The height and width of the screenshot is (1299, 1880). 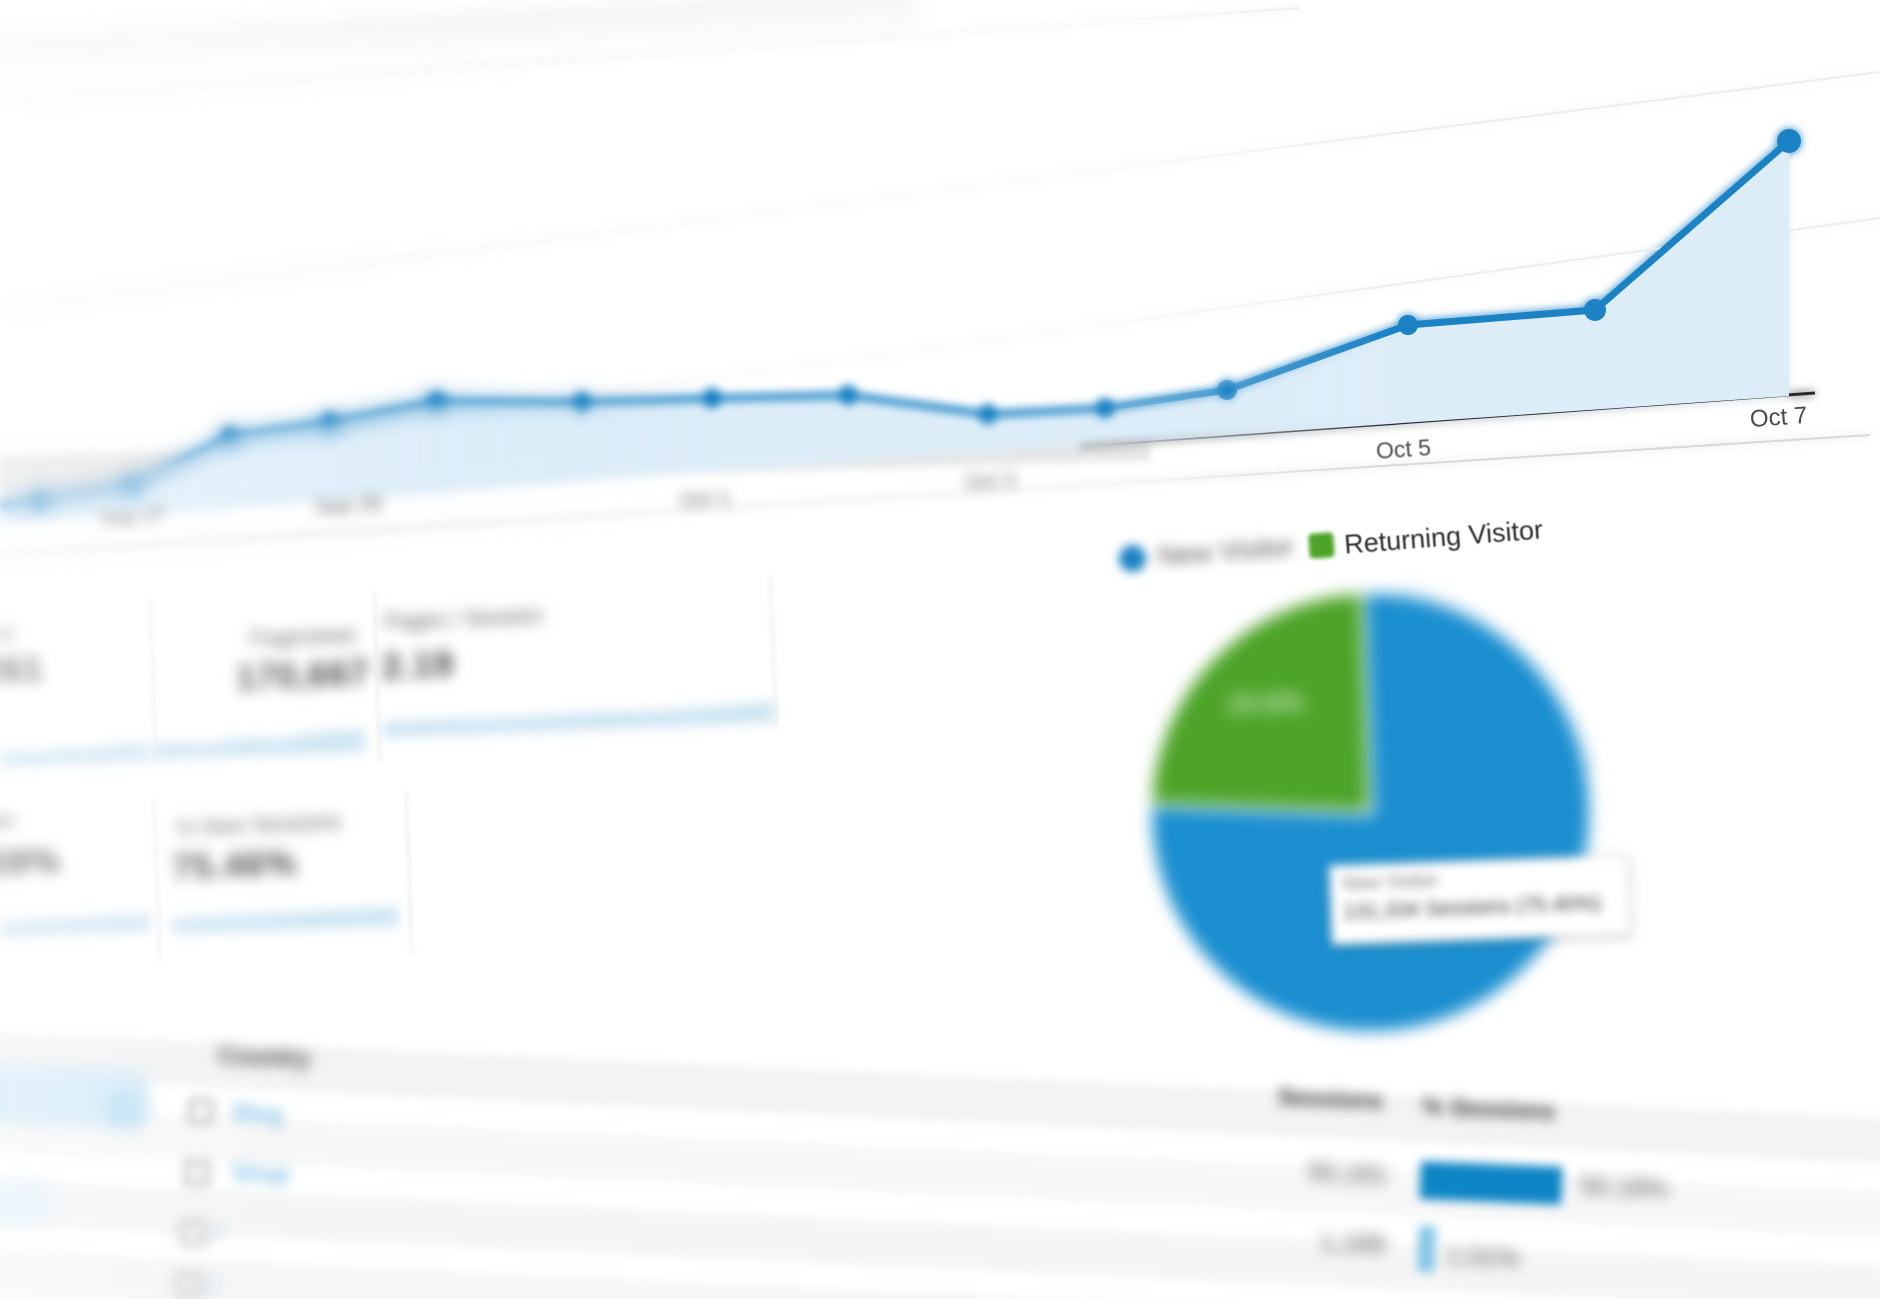 I want to click on pie-tooltip-title: New Visitor, so click(x=1390, y=882).